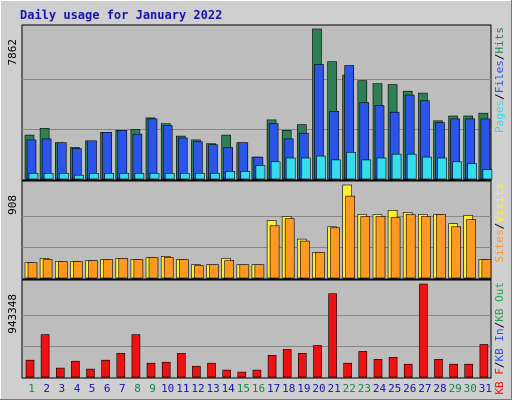 This screenshot has height=400, width=512. I want to click on x-tick-label-11: 11, so click(182, 388).